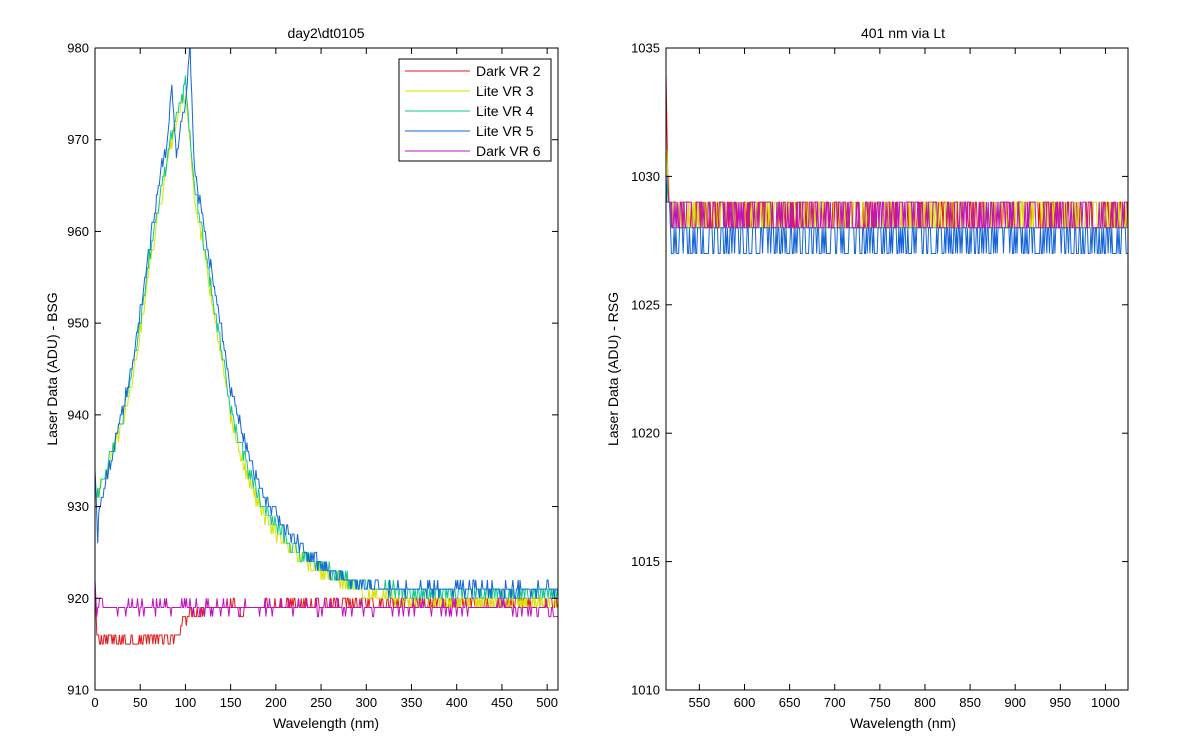 Image resolution: width=1200 pixels, height=750 pixels. What do you see at coordinates (903, 723) in the screenshot?
I see `chart-right-x-axis-label: Wavelength (nm)` at bounding box center [903, 723].